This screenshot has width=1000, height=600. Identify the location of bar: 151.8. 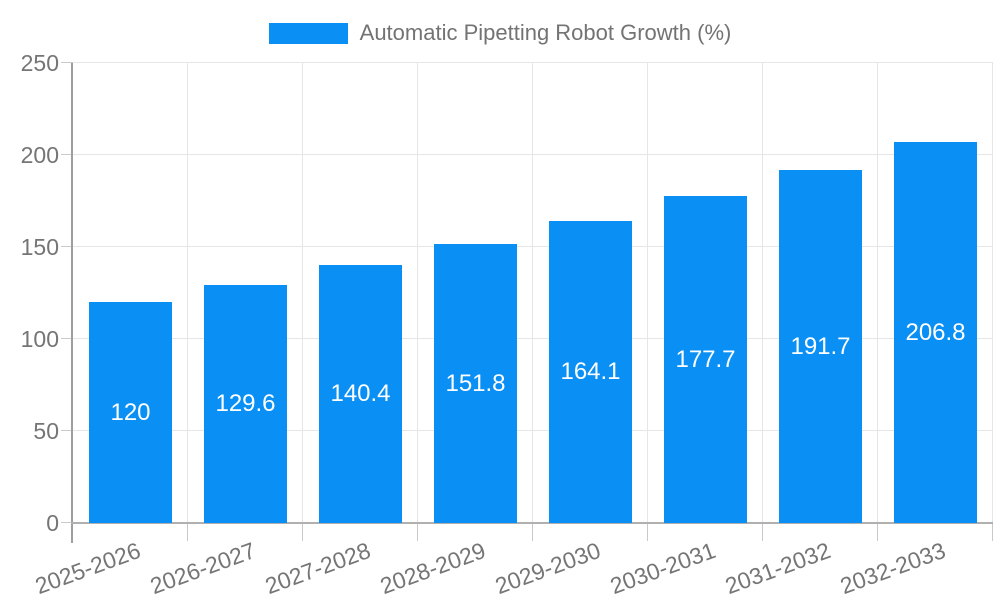
(475, 383).